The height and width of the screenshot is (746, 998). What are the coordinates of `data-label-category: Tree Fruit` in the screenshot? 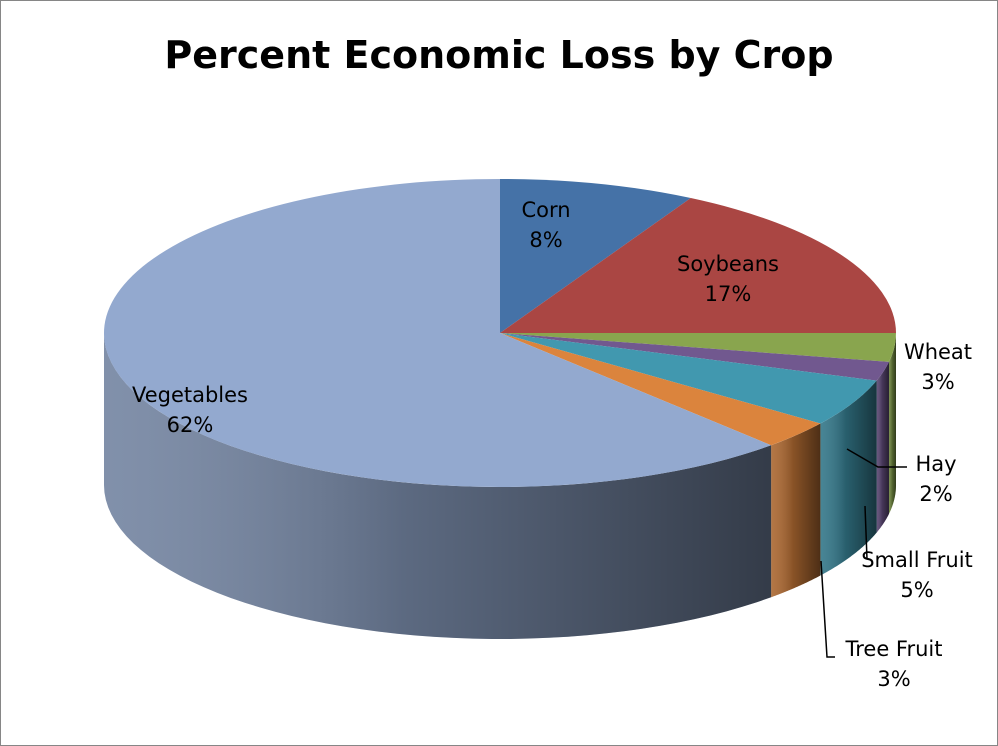 It's located at (894, 649).